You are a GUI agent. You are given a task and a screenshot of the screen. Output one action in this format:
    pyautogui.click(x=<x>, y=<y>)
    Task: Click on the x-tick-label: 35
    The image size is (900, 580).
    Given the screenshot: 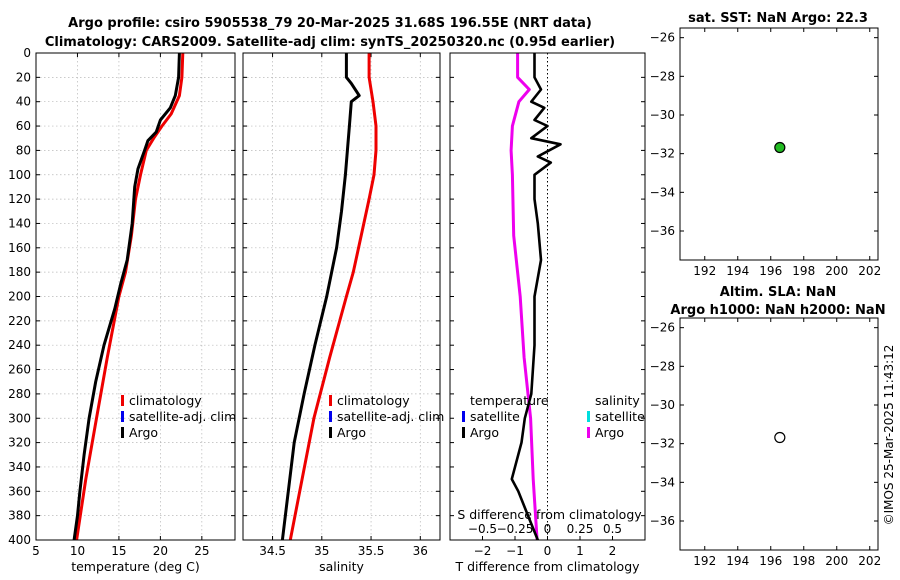 What is the action you would take?
    pyautogui.click(x=321, y=551)
    